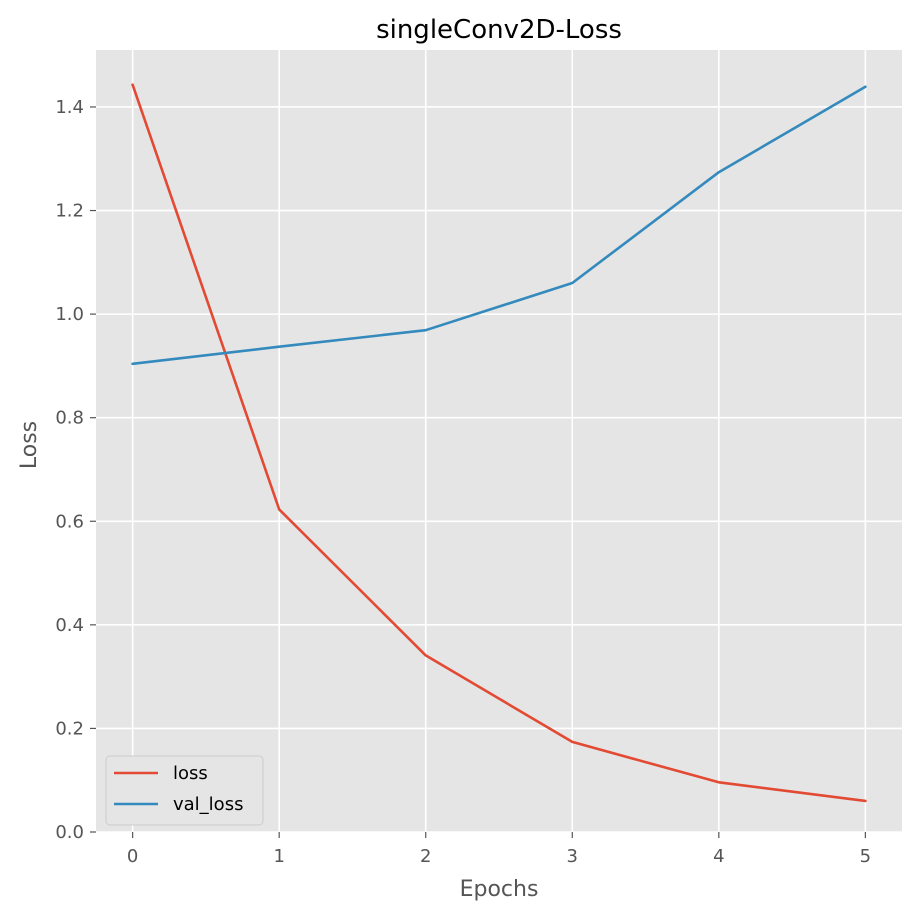 The width and height of the screenshot is (917, 916). Describe the element at coordinates (718, 856) in the screenshot. I see `x-tick-label: 4` at that location.